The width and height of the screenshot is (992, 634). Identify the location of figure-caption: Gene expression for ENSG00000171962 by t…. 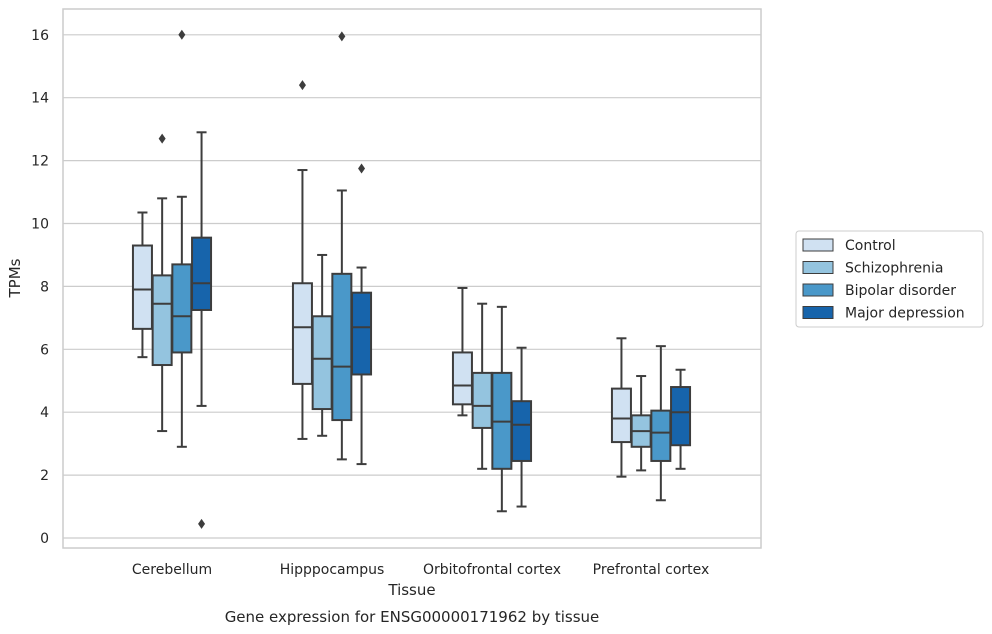
(412, 617).